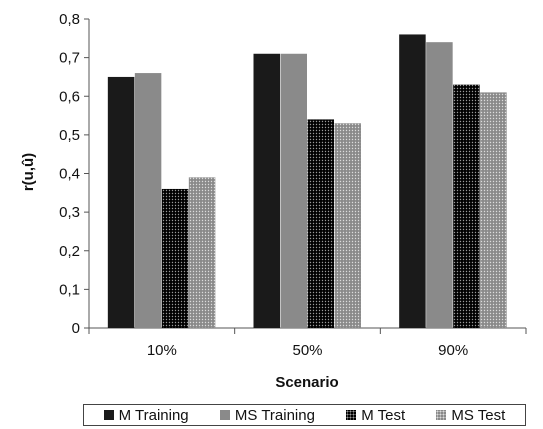 This screenshot has height=429, width=543. I want to click on bar-m-test-10pct, so click(175, 258).